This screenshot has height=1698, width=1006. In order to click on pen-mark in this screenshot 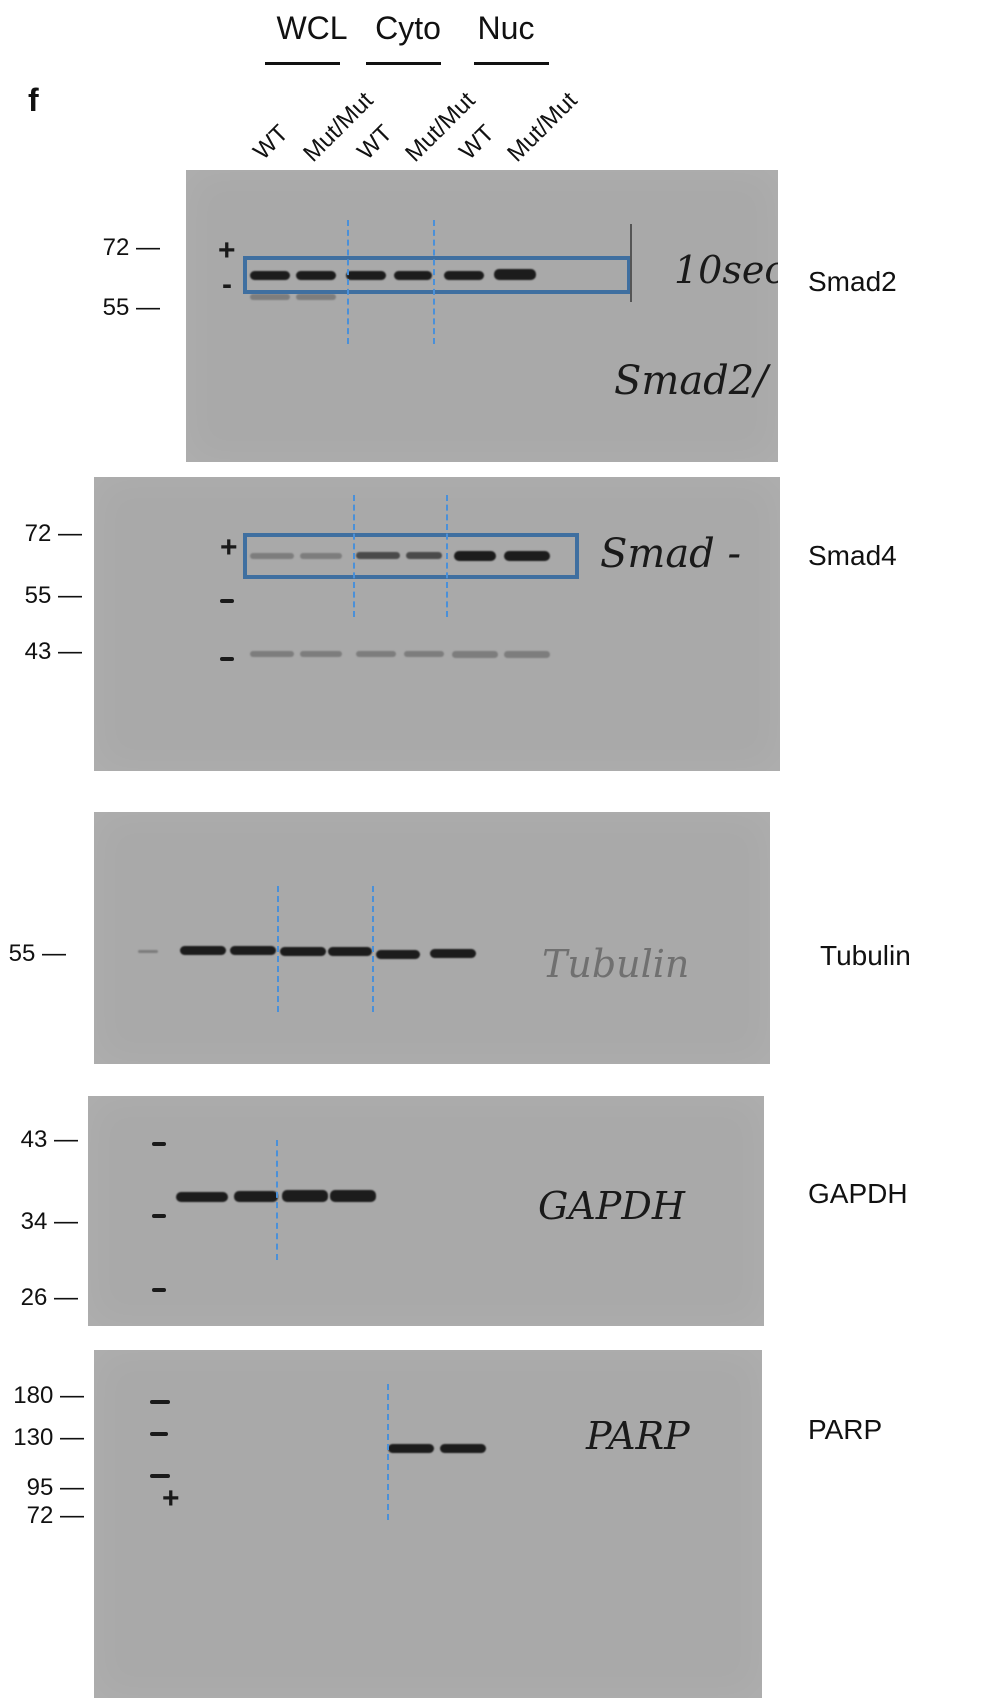, I will do `click(631, 263)`.